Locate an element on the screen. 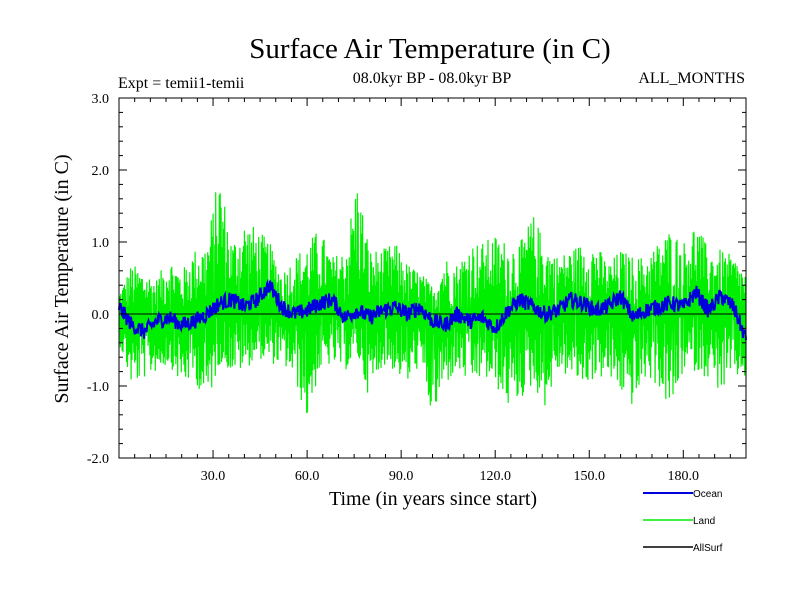 The height and width of the screenshot is (600, 800). chart-title: Surface Air Temperature (in C) is located at coordinates (429, 49).